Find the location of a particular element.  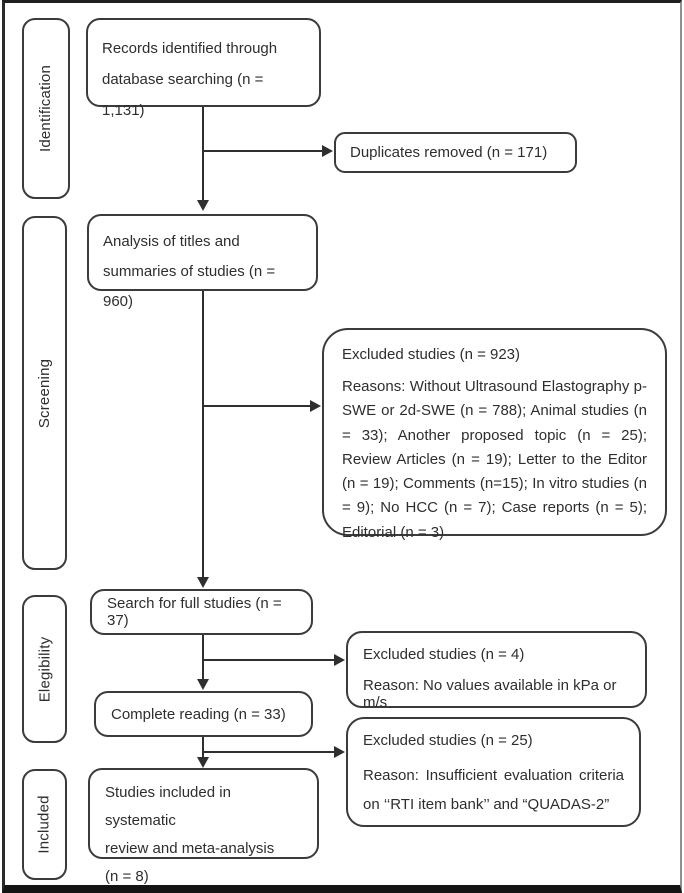

arrow-excluded-screening-line is located at coordinates (257, 406).